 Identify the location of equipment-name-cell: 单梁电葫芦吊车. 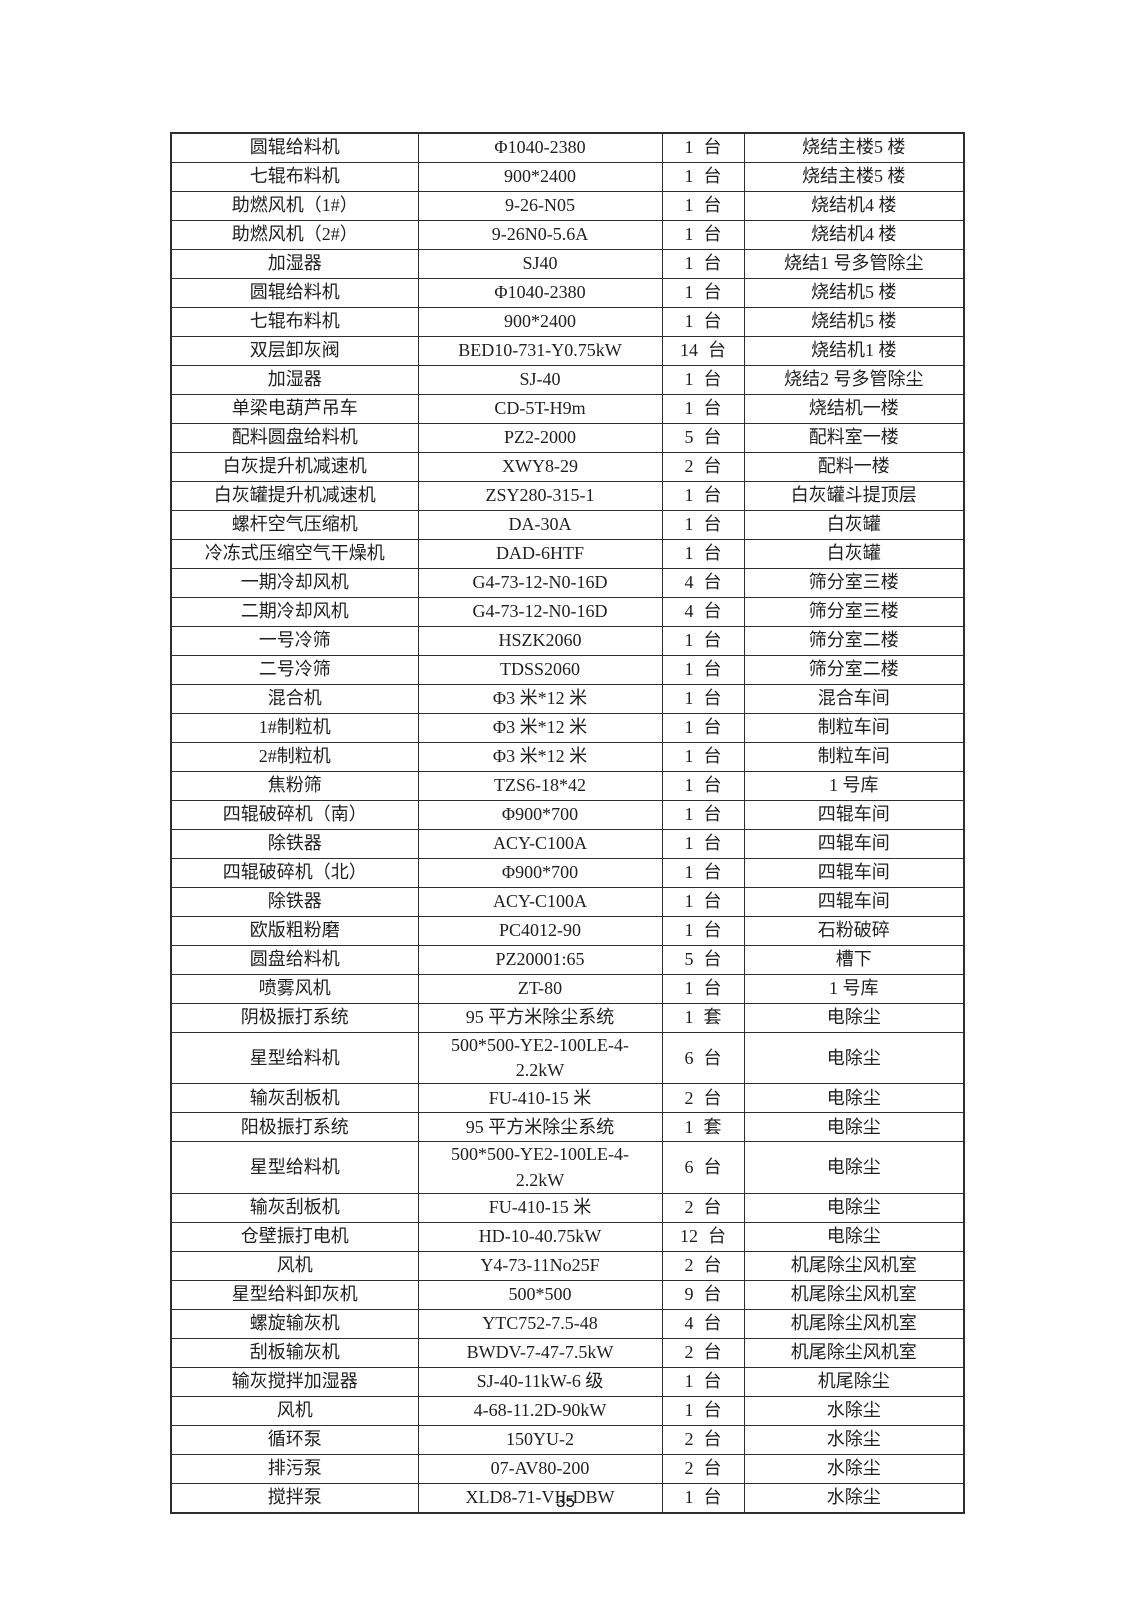
(294, 409).